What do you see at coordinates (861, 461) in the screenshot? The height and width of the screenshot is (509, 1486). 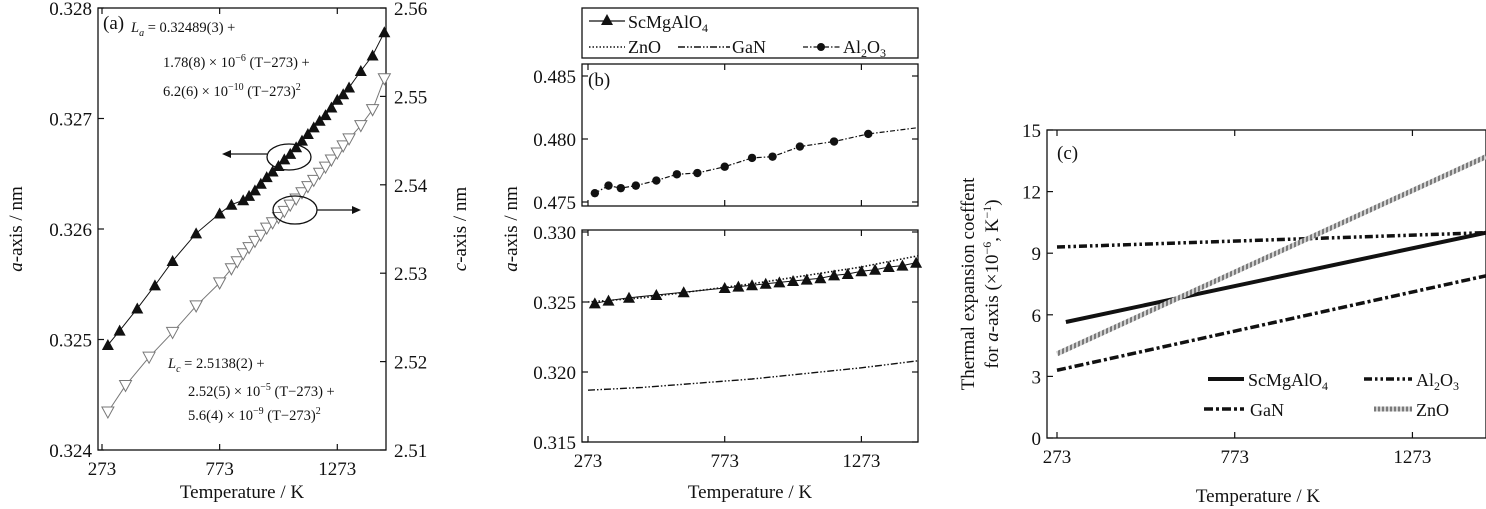 I see `panel-b-xtick-label: 1273` at bounding box center [861, 461].